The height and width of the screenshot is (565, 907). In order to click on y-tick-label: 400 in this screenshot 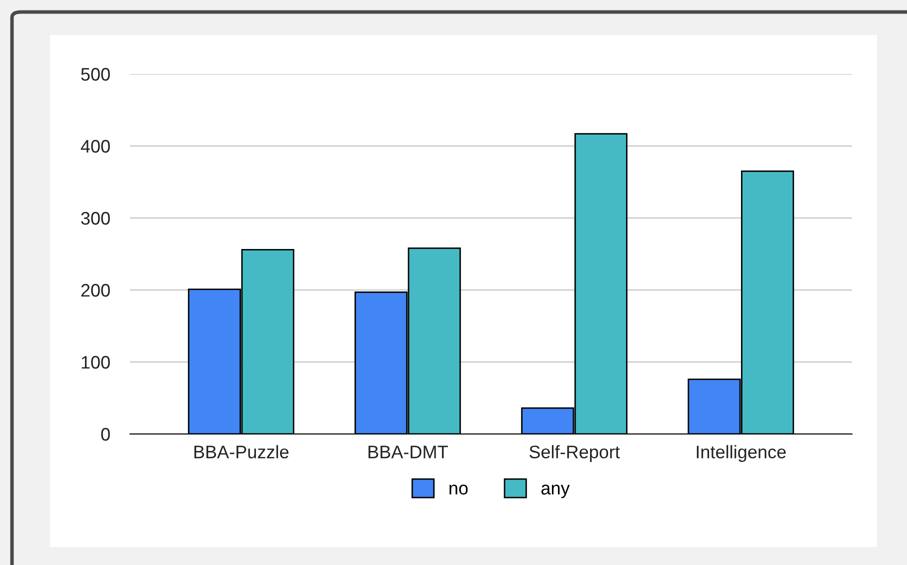, I will do `click(95, 146)`.